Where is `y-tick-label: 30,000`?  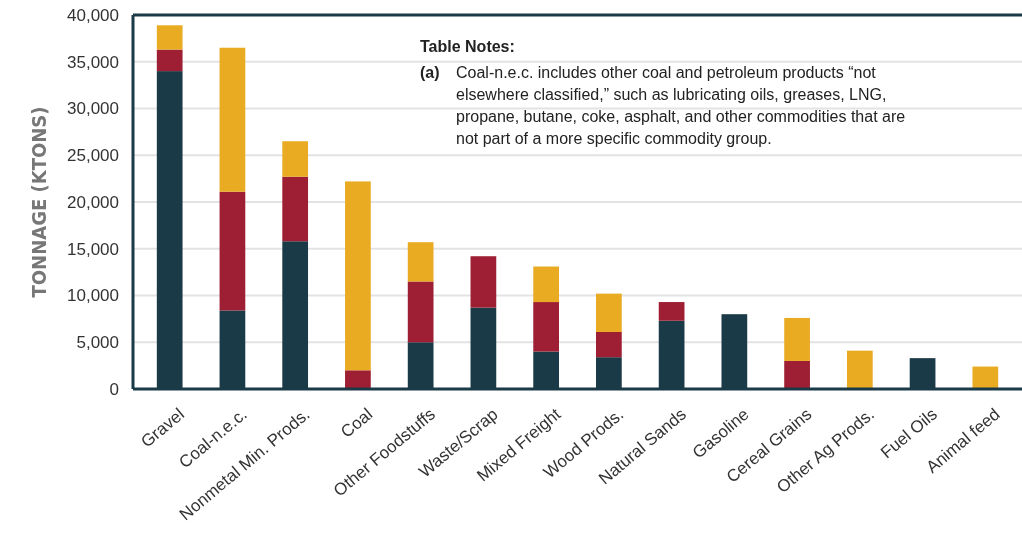 y-tick-label: 30,000 is located at coordinates (93, 109).